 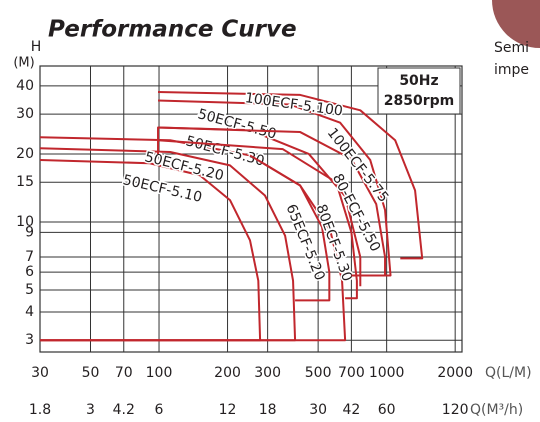 I want to click on x-tick-label: 2000, so click(x=455, y=373).